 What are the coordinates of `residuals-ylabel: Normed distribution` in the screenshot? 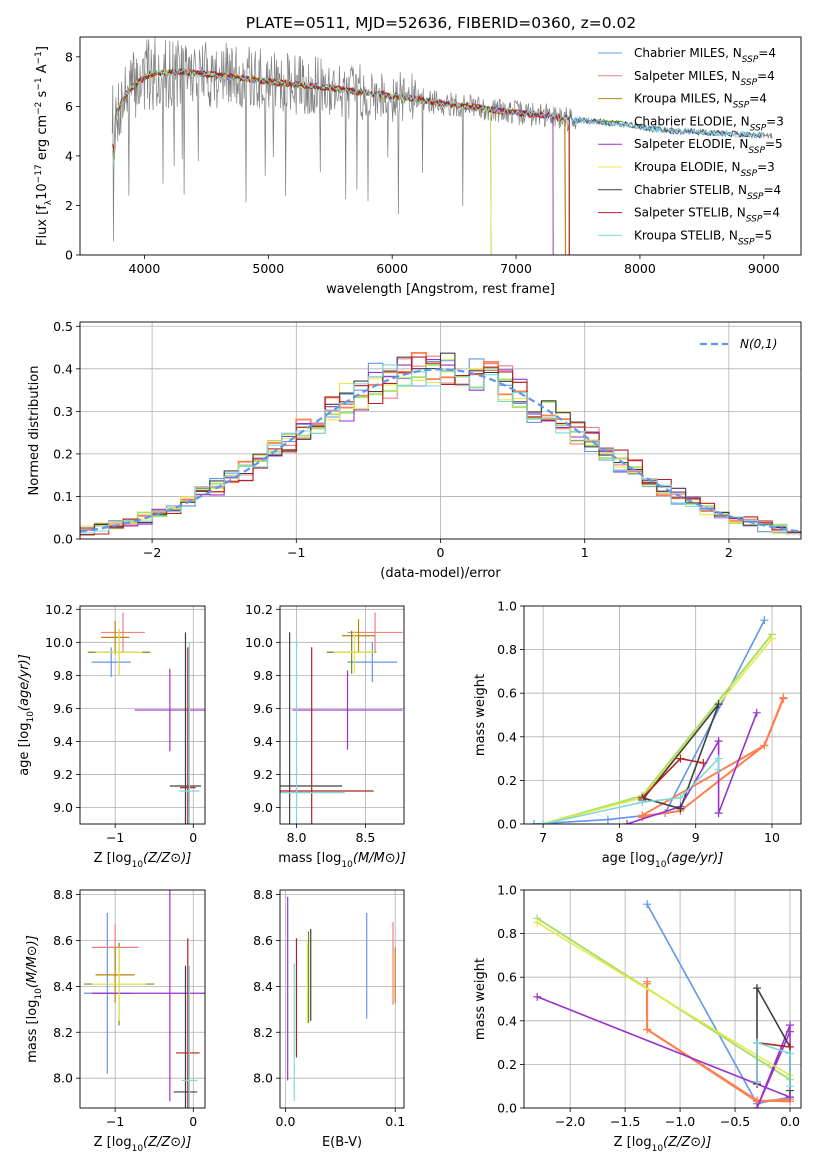 It's located at (34, 431).